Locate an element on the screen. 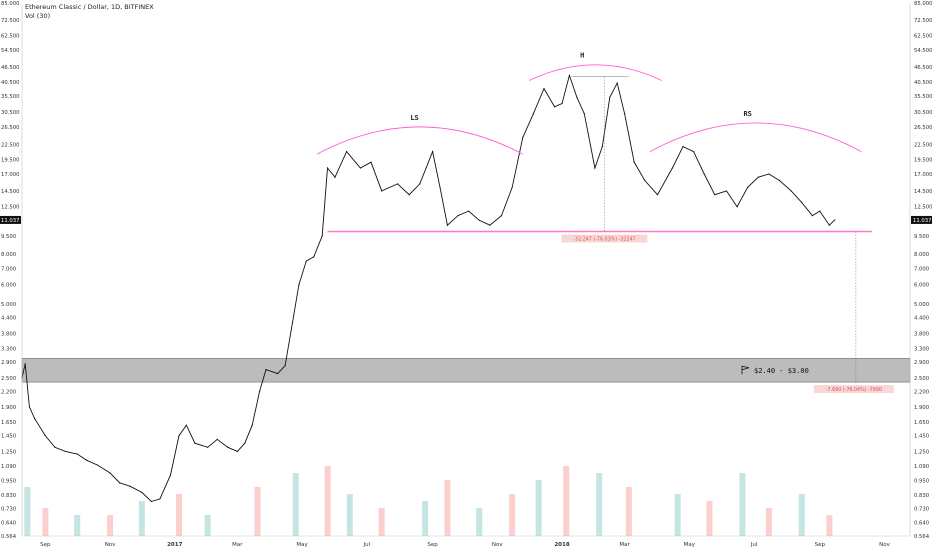 The height and width of the screenshot is (554, 932). y-tick-label-left: 22.500 is located at coordinates (10, 145).